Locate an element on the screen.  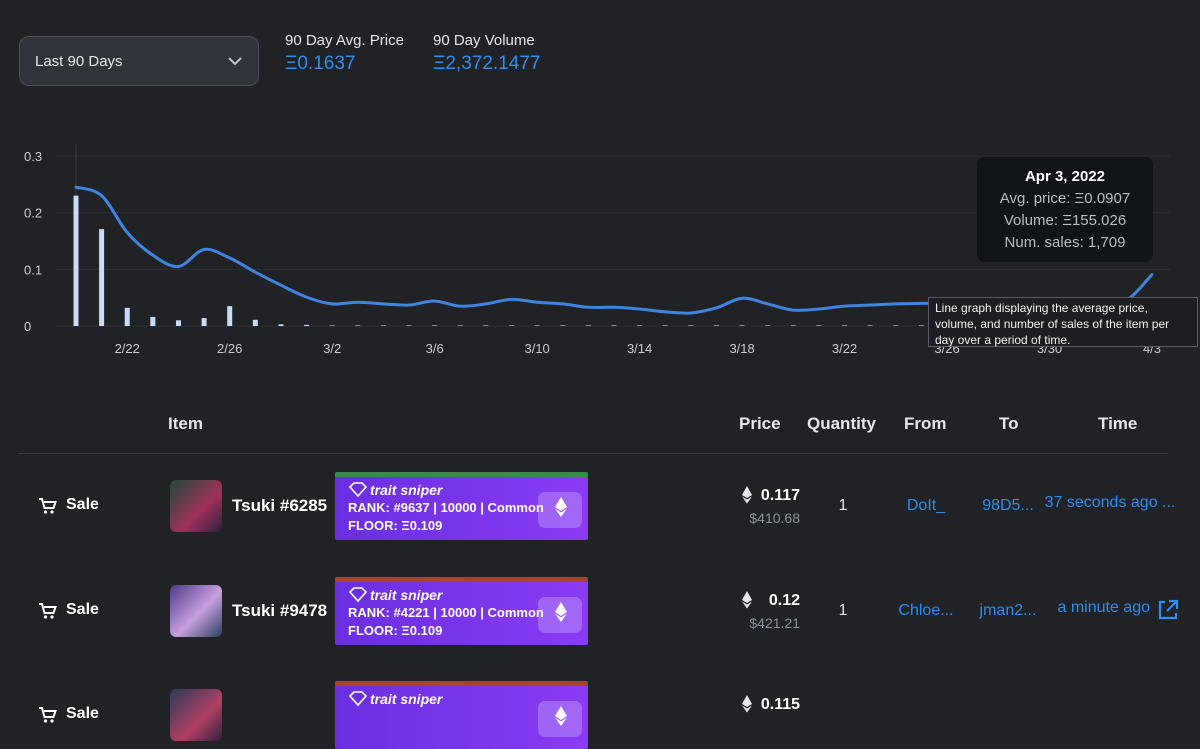
item-name: Tsuki #6285 is located at coordinates (280, 505).